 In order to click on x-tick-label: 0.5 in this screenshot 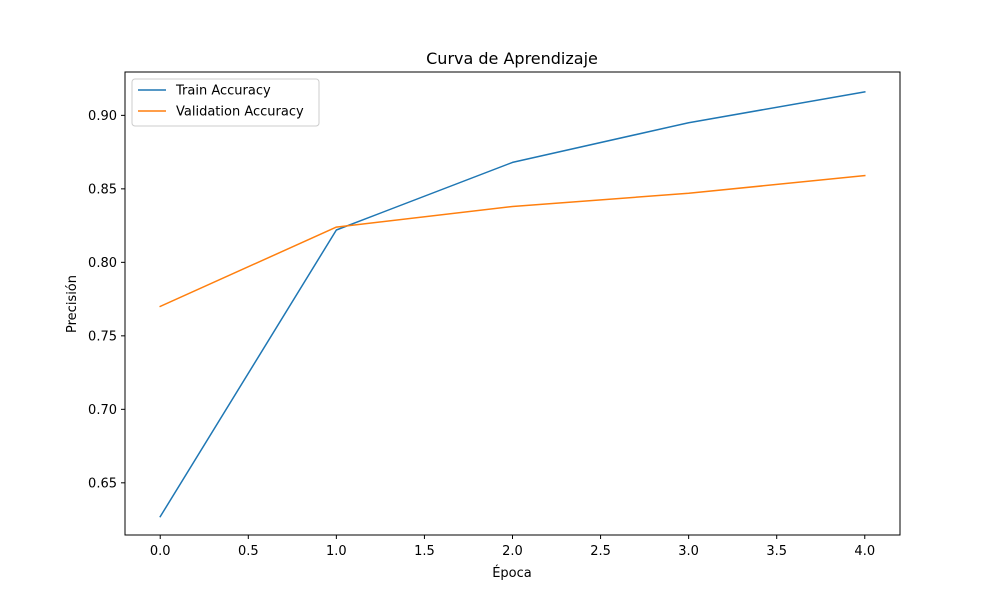, I will do `click(248, 551)`.